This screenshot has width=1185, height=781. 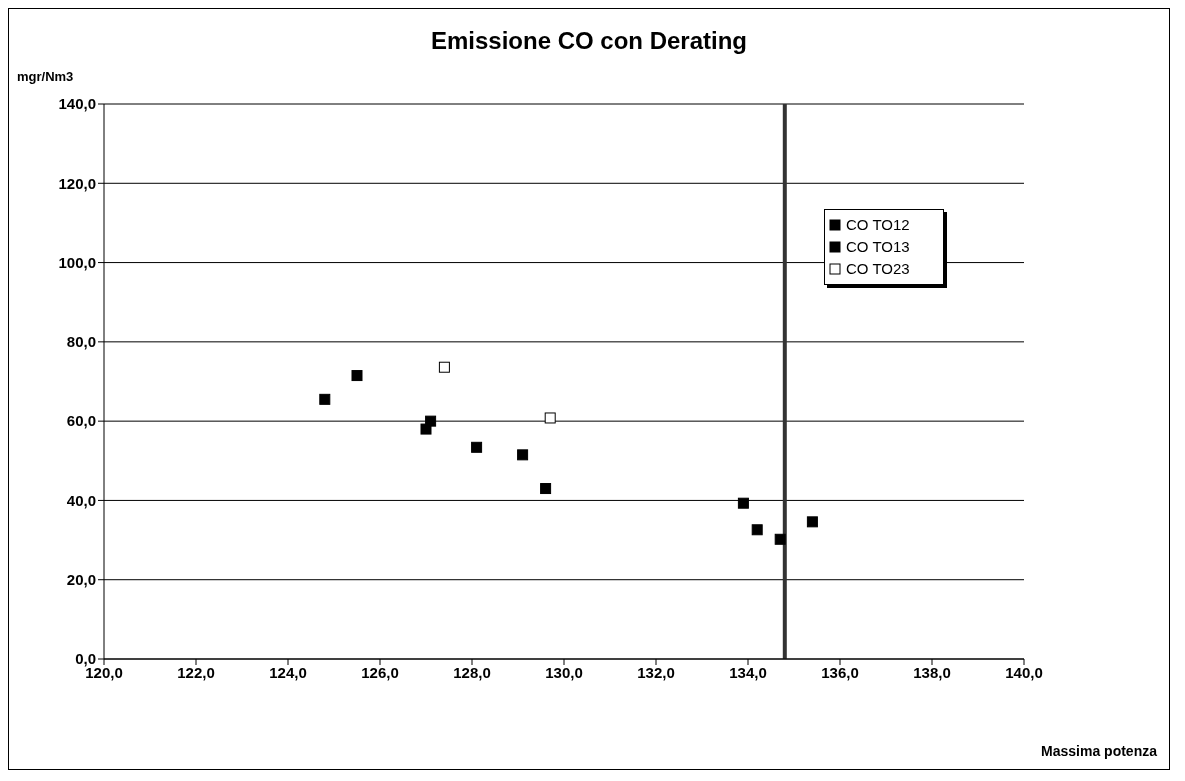 What do you see at coordinates (589, 41) in the screenshot?
I see `chart-title: Emissione CO con Derating` at bounding box center [589, 41].